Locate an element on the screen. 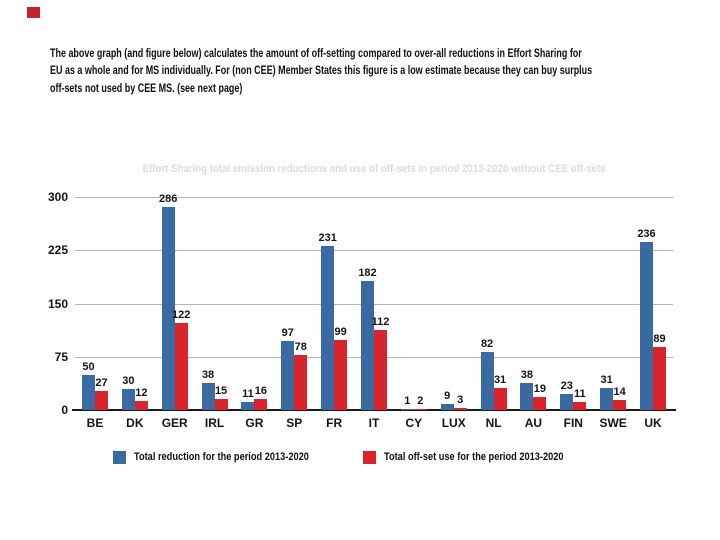 Image resolution: width=720 pixels, height=540 pixels. value-label-IT-1: 112 is located at coordinates (380, 322).